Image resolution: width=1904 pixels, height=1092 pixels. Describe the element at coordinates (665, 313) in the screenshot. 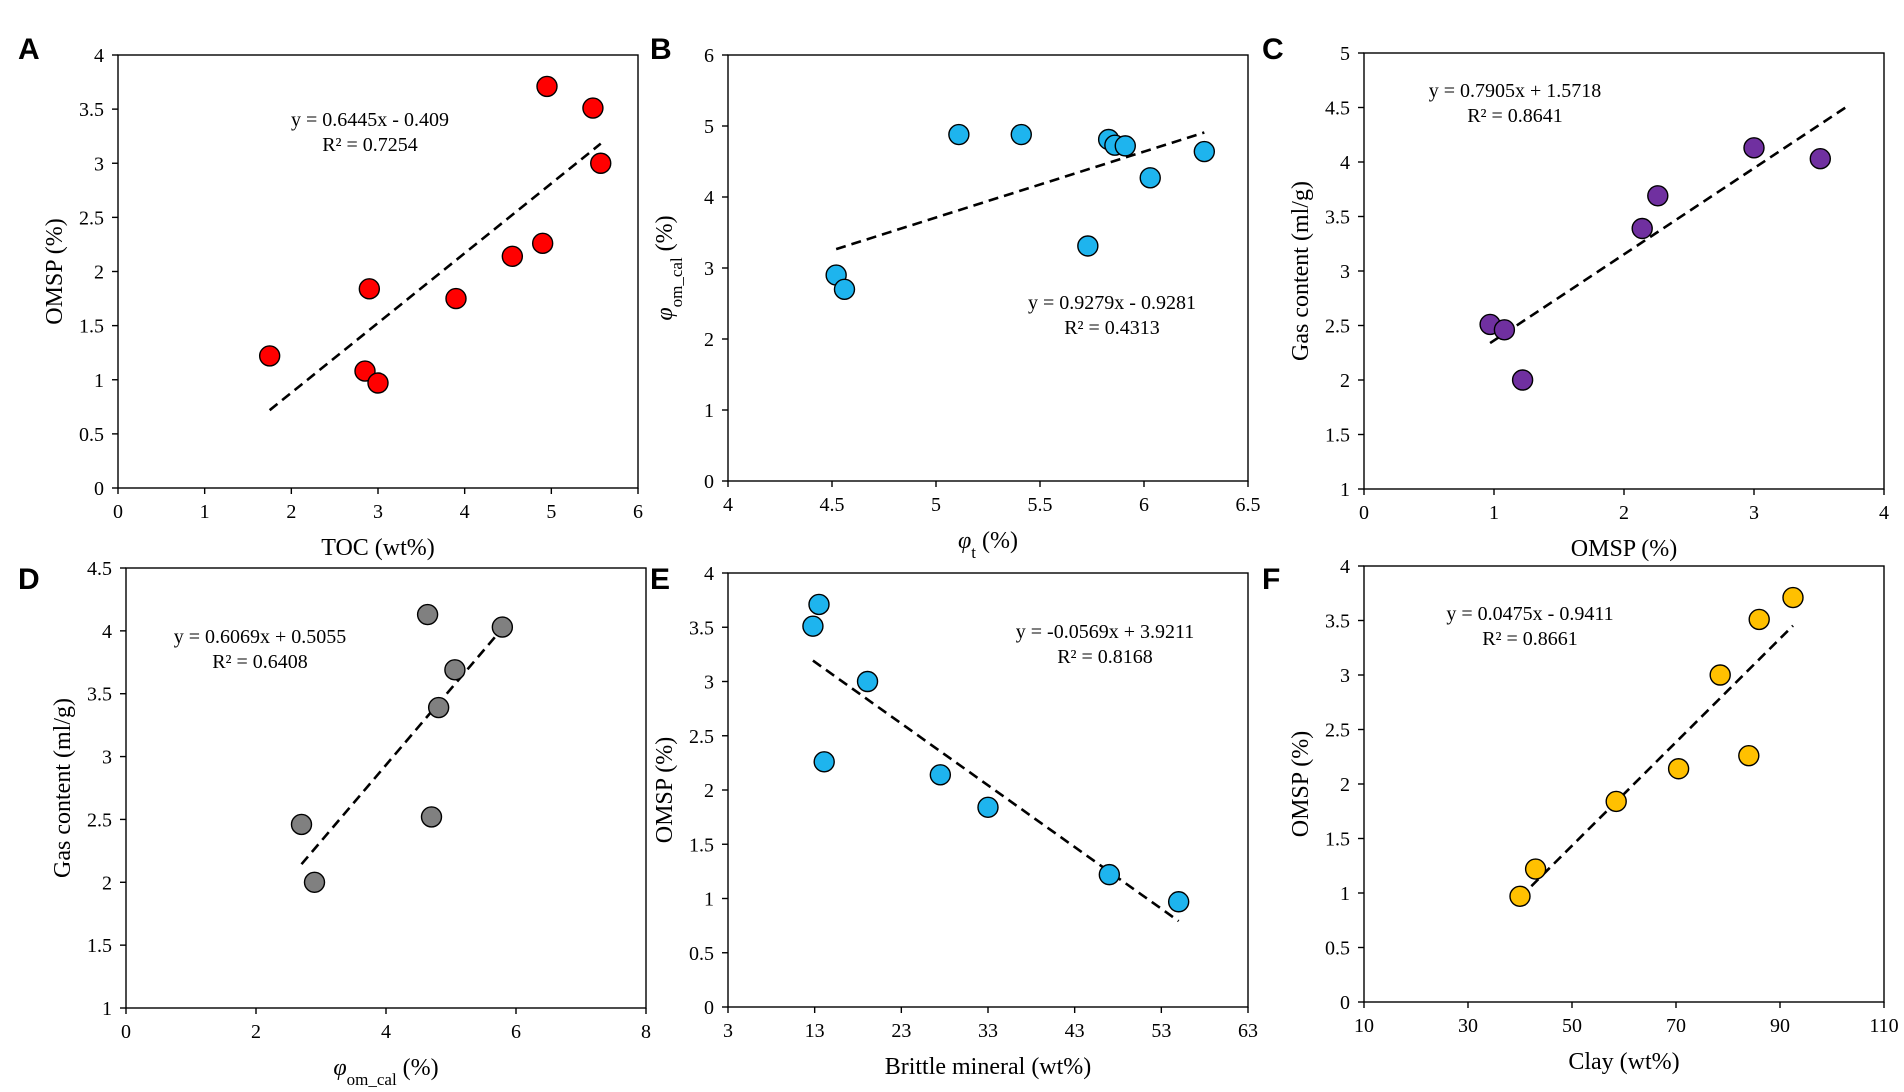

I see `y-axis-label-symbol: φ` at that location.